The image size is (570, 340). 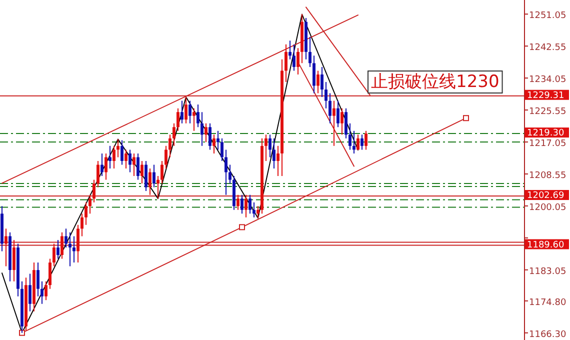 What do you see at coordinates (547, 271) in the screenshot?
I see `y-tick-label: 1183.05` at bounding box center [547, 271].